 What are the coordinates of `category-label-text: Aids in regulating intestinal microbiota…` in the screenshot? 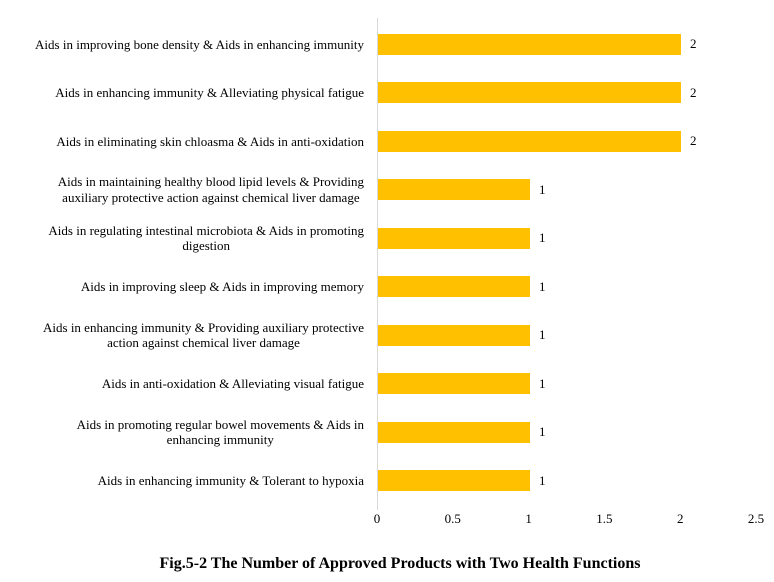 It's located at (206, 238).